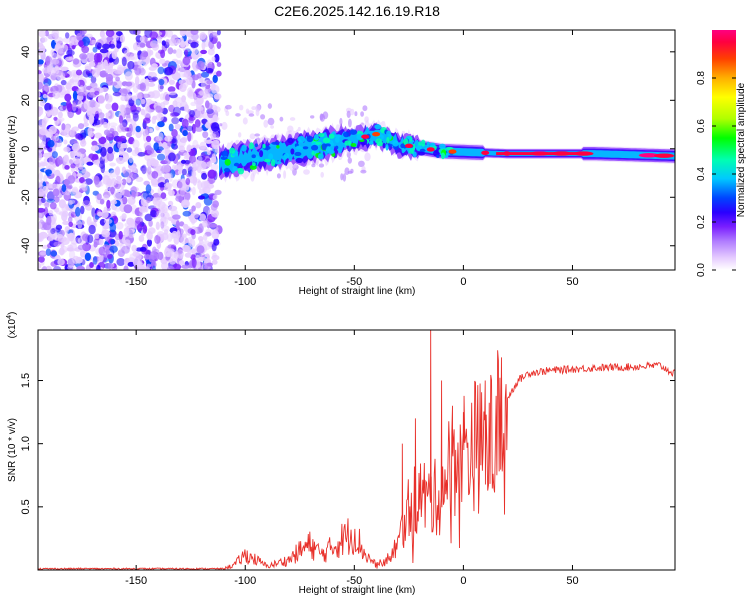  Describe the element at coordinates (716, 174) in the screenshot. I see `colorbar-tick: 0.4` at that location.